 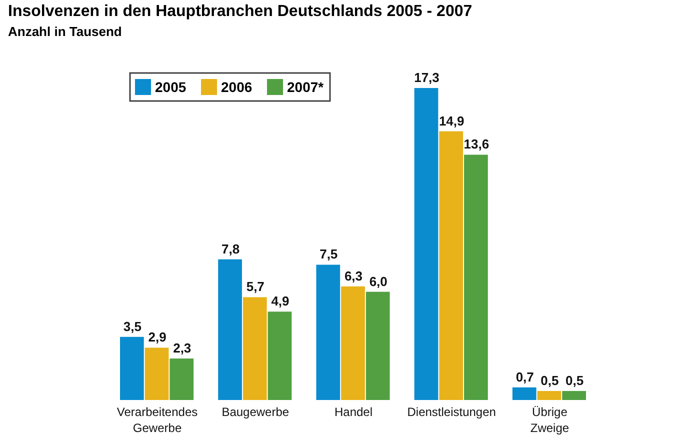 What do you see at coordinates (255, 286) in the screenshot?
I see `data-label: 5,7` at bounding box center [255, 286].